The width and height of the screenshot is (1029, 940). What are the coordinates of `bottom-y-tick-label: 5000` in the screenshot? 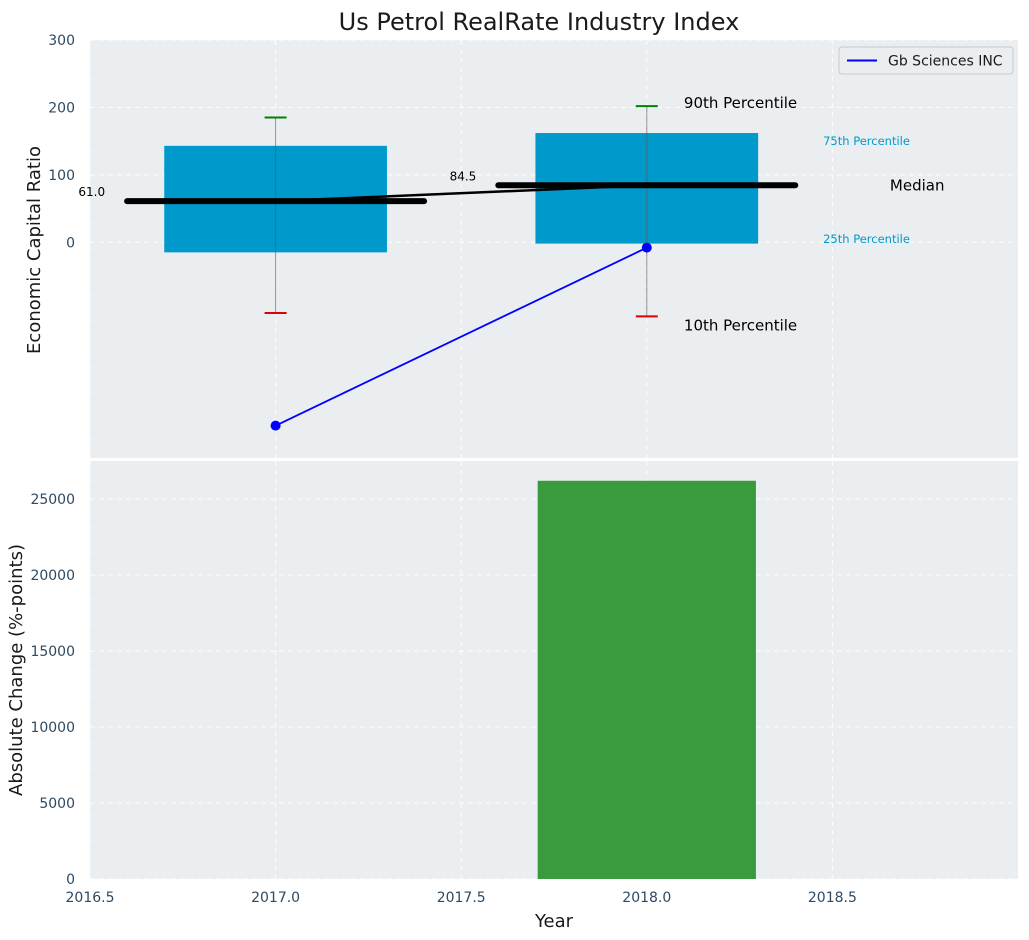 It's located at (57, 804).